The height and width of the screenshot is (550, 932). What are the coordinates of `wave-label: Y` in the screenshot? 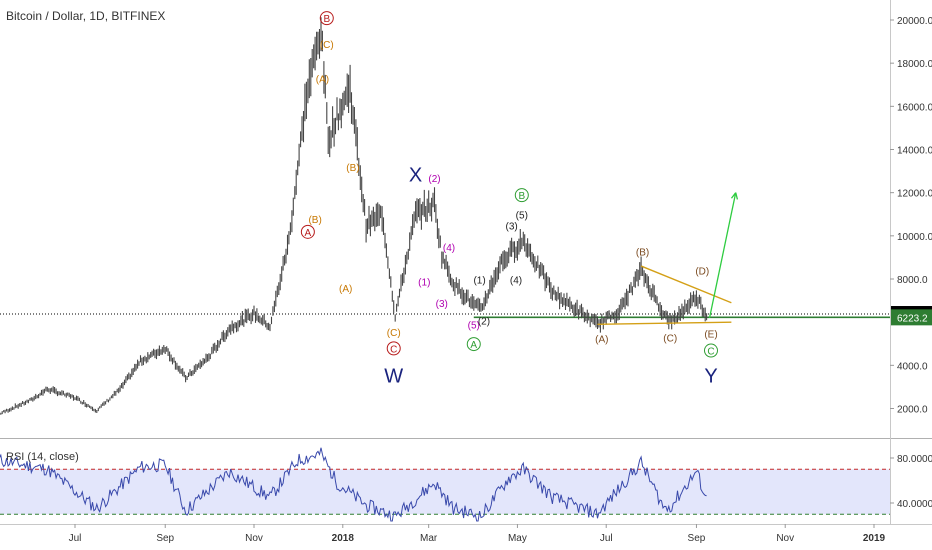 It's located at (710, 376).